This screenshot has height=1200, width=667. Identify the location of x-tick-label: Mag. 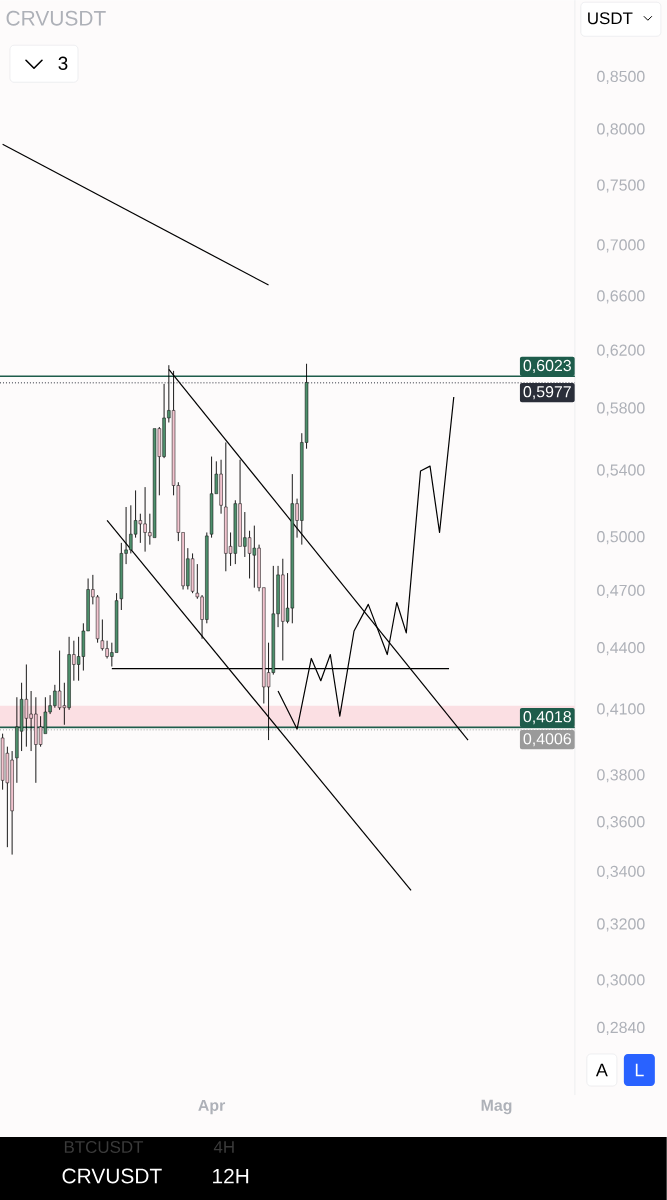
(496, 1107).